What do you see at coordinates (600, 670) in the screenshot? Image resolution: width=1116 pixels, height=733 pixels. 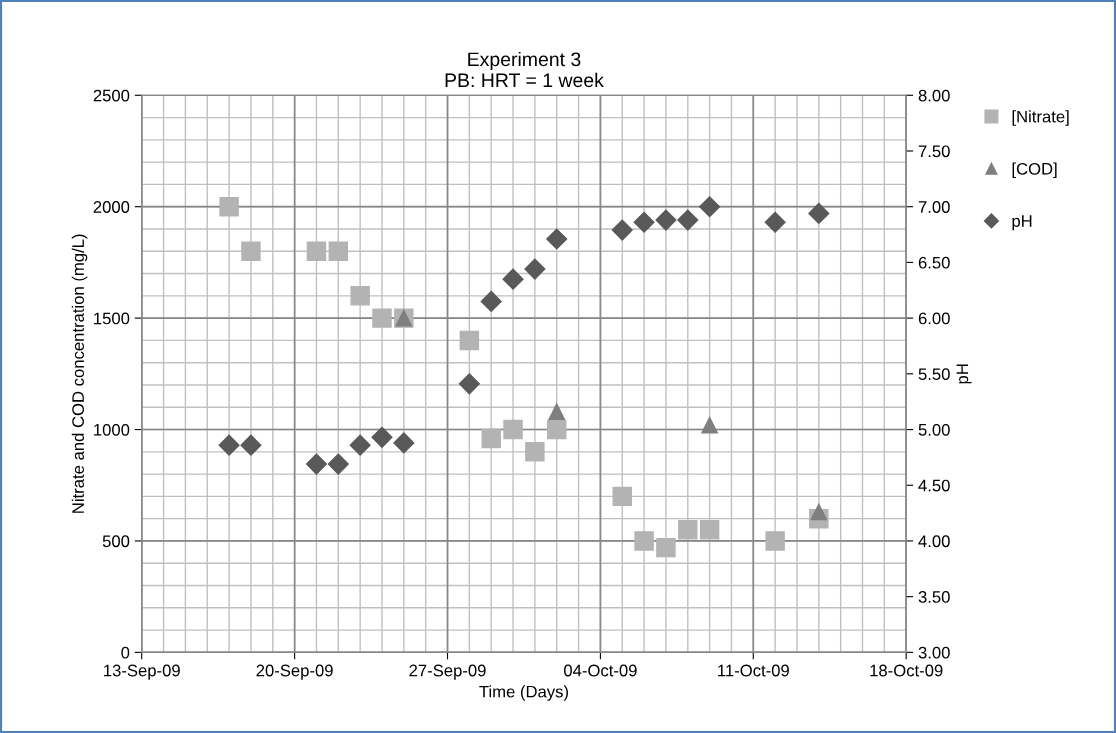 I see `x-tick-label: 04-Oct-09` at bounding box center [600, 670].